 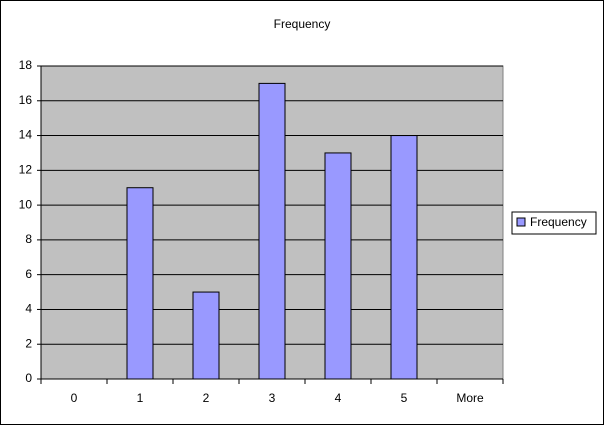 I want to click on legend-box, so click(x=554, y=223).